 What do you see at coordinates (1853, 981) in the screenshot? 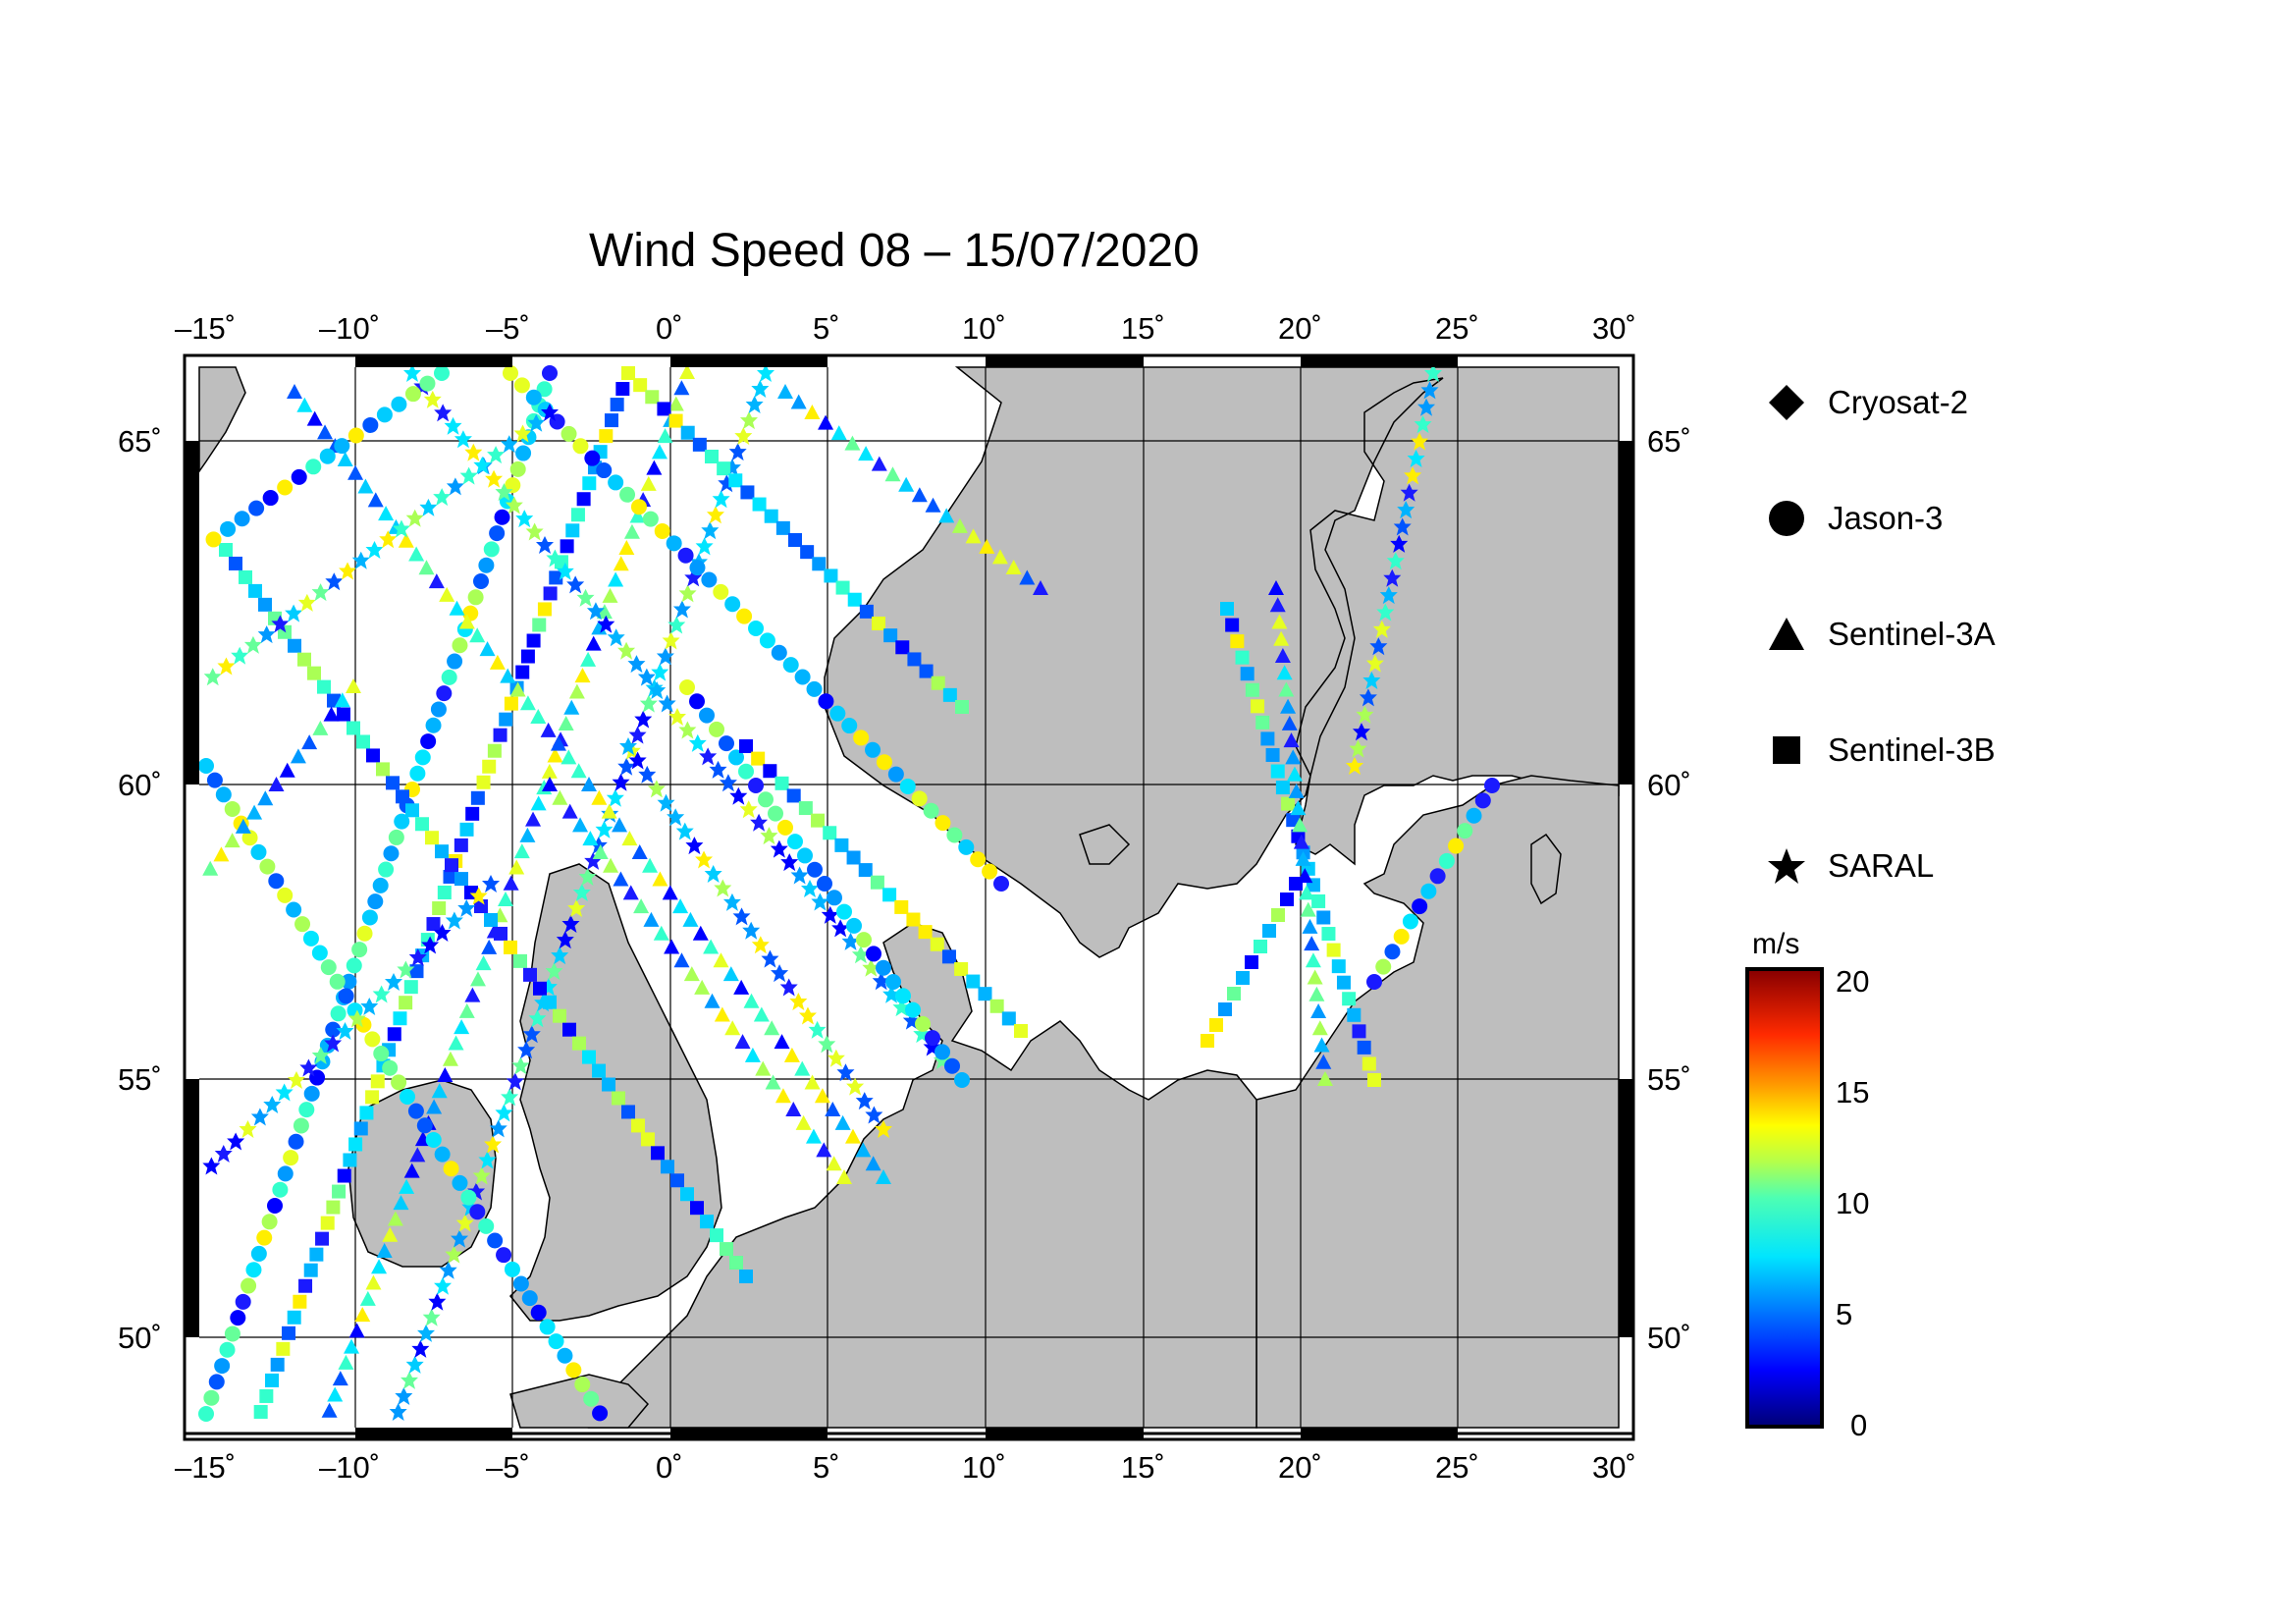
I see `colorbar-tick: 20` at bounding box center [1853, 981].